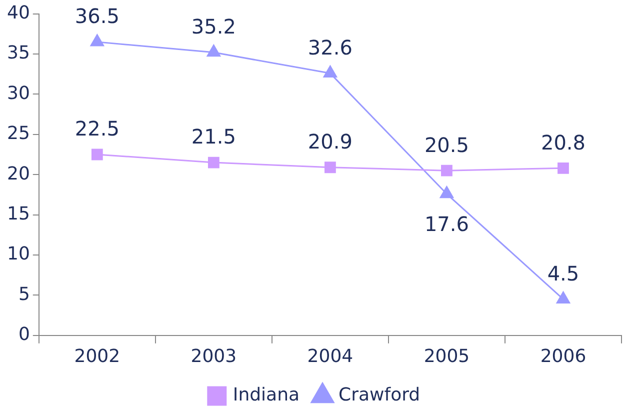 The width and height of the screenshot is (630, 415). I want to click on data-label: 36.5, so click(97, 16).